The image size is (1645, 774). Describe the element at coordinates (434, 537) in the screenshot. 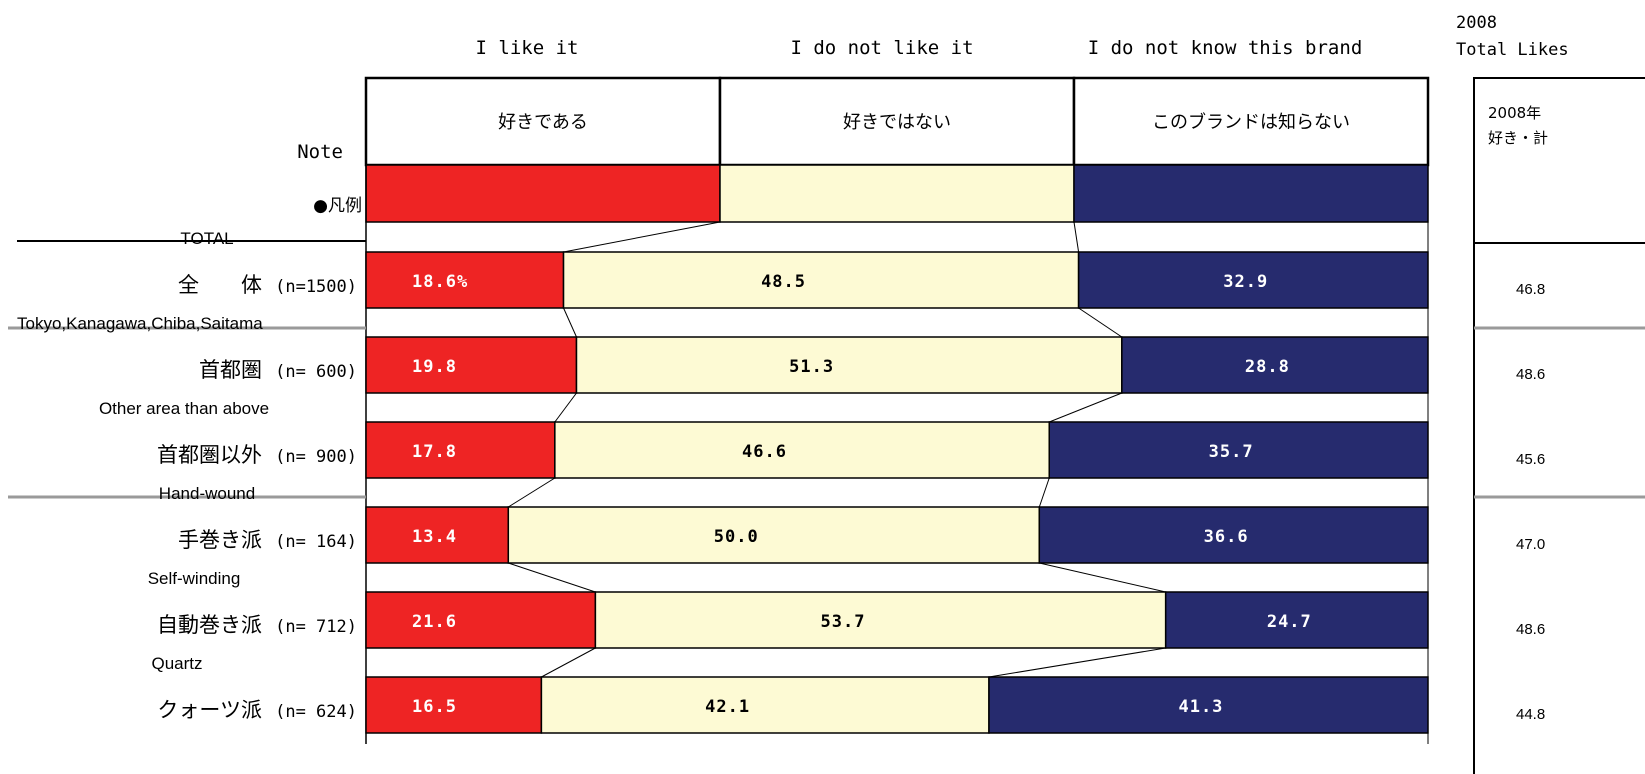

I see `data-label-like: 13.4` at that location.